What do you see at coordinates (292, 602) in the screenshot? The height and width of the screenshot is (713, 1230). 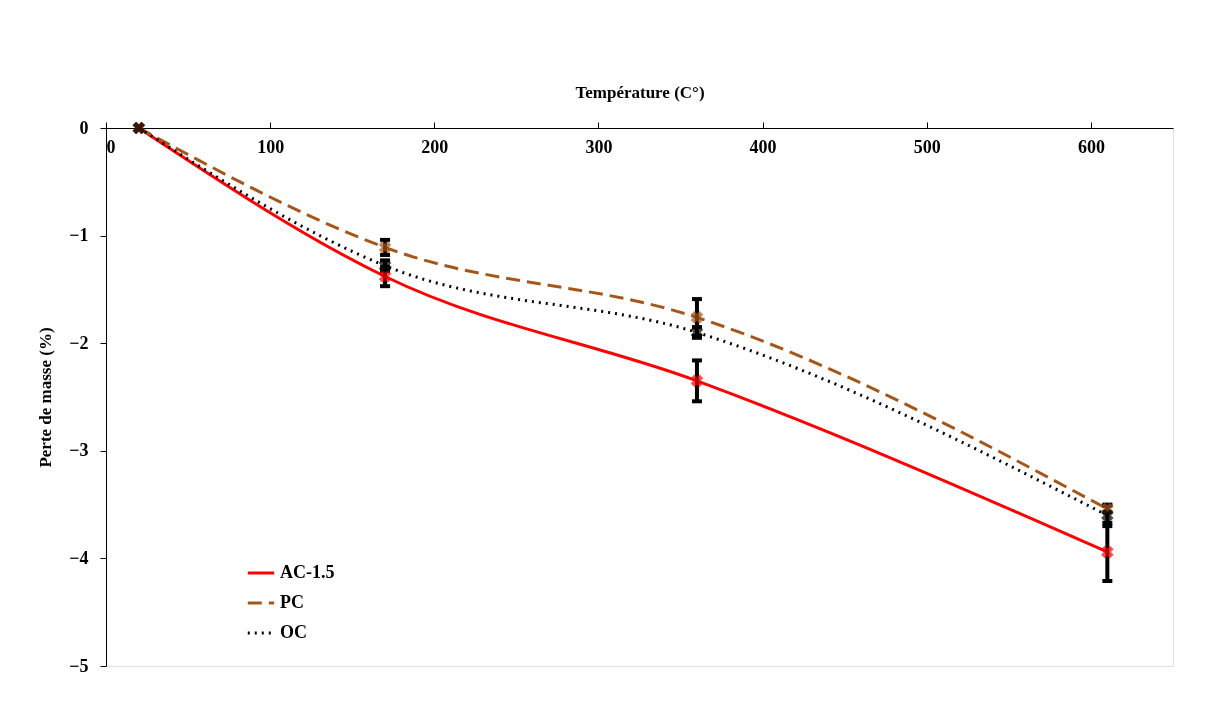 I see `legend-label: PC` at bounding box center [292, 602].